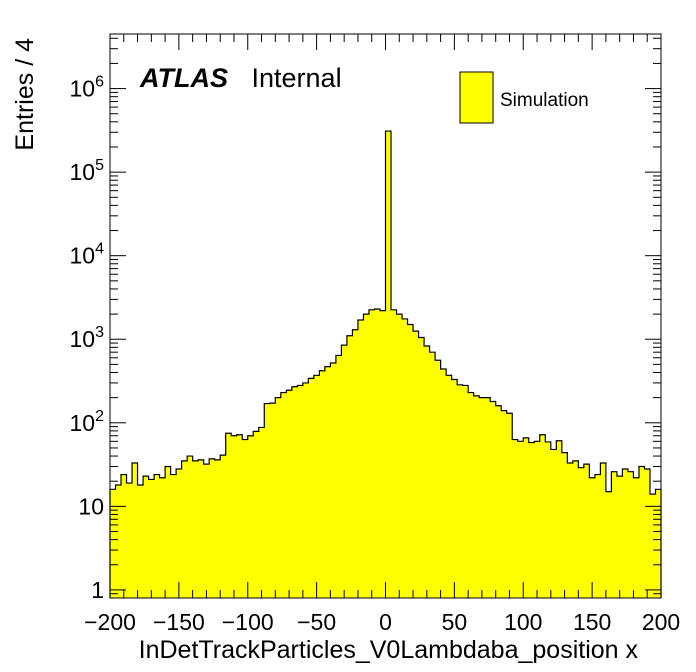 Image resolution: width=696 pixels, height=672 pixels. Describe the element at coordinates (87, 88) in the screenshot. I see `y-tick-label: 10⁶` at that location.